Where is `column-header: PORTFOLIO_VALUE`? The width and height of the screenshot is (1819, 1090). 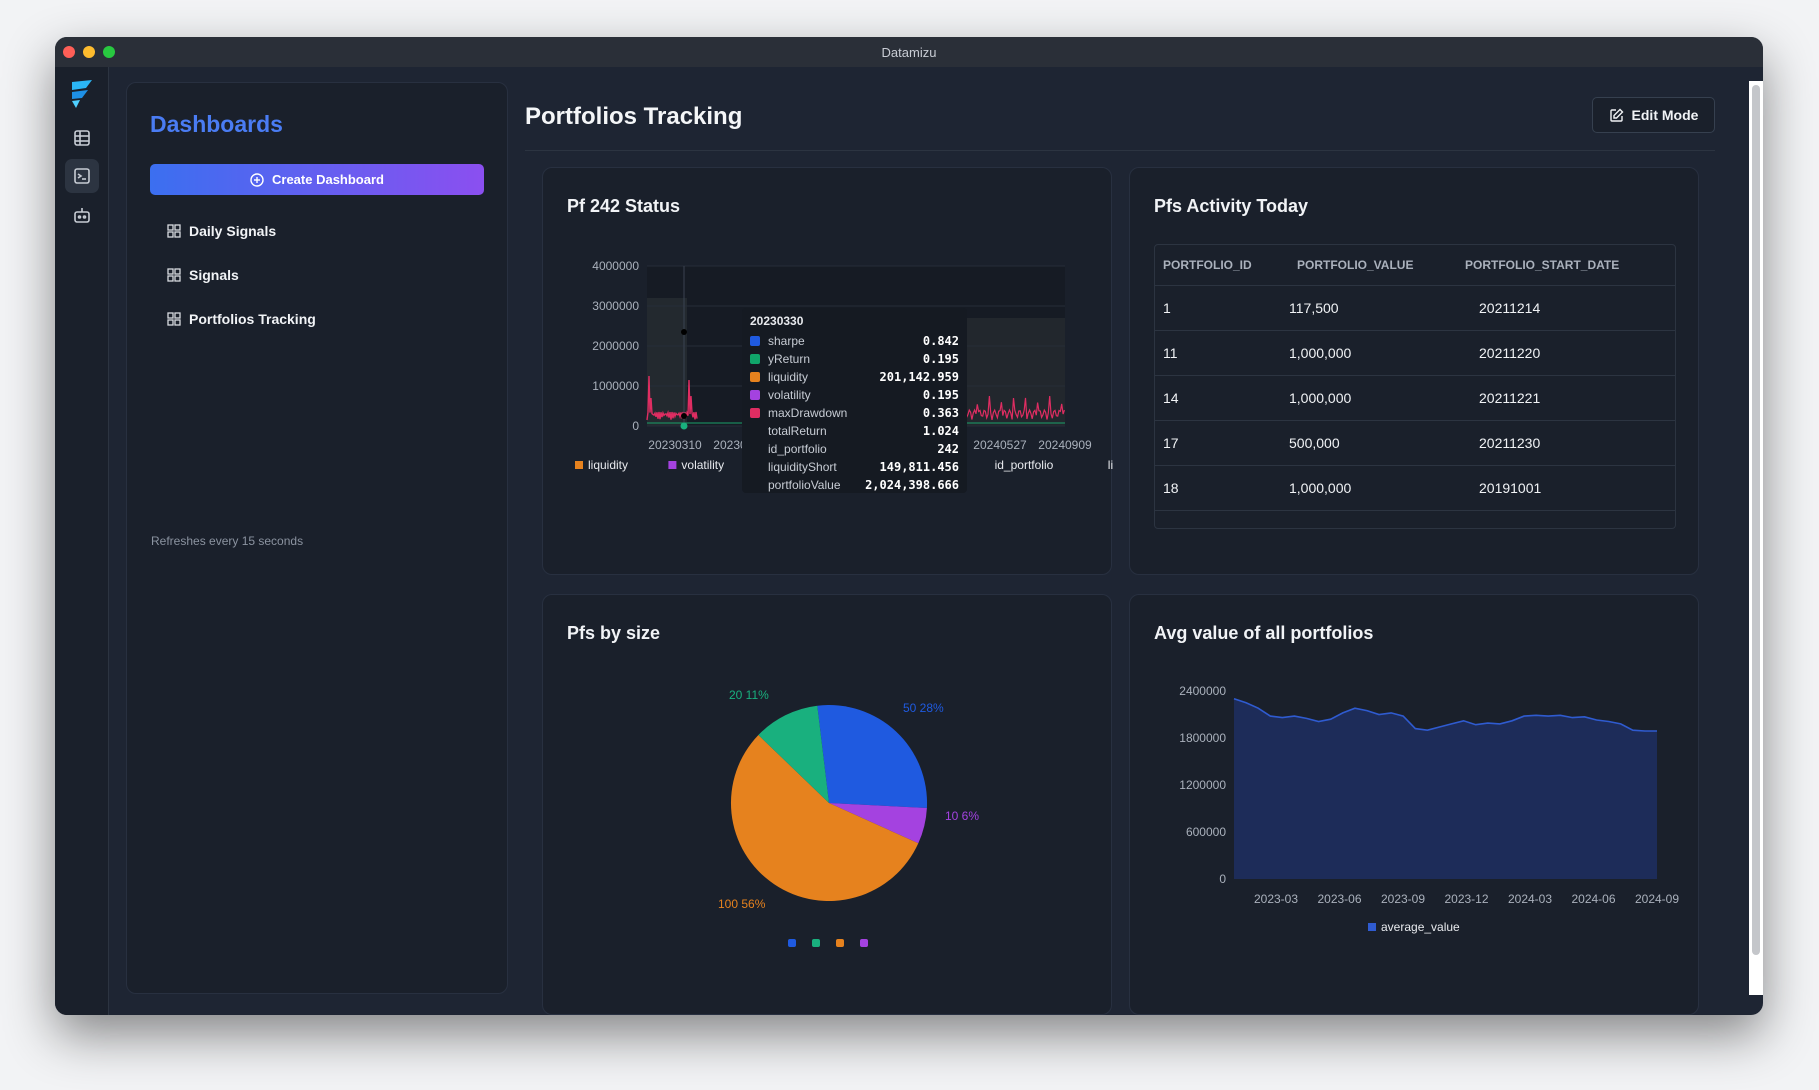
column-header: PORTFOLIO_VALUE is located at coordinates (1373, 265).